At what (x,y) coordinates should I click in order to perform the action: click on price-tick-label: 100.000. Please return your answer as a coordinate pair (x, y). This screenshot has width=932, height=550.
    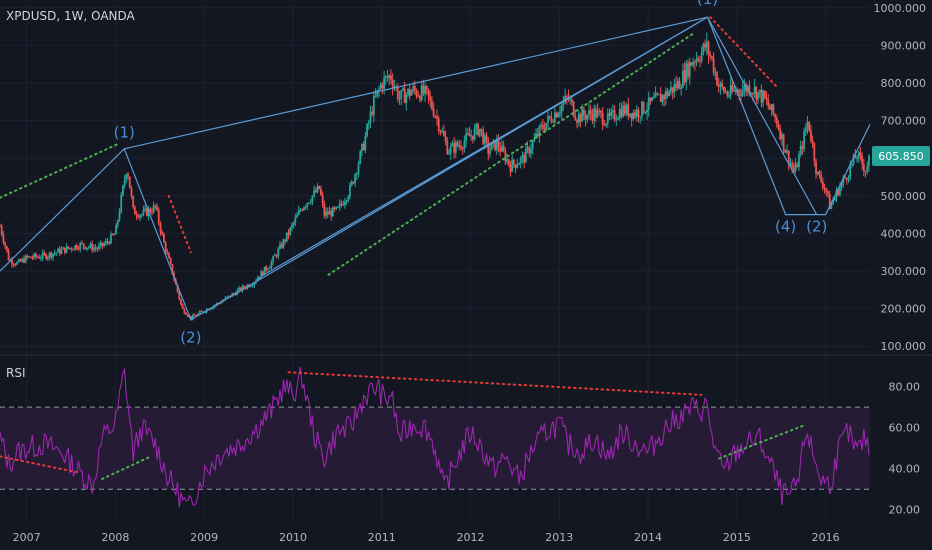
    Looking at the image, I should click on (904, 346).